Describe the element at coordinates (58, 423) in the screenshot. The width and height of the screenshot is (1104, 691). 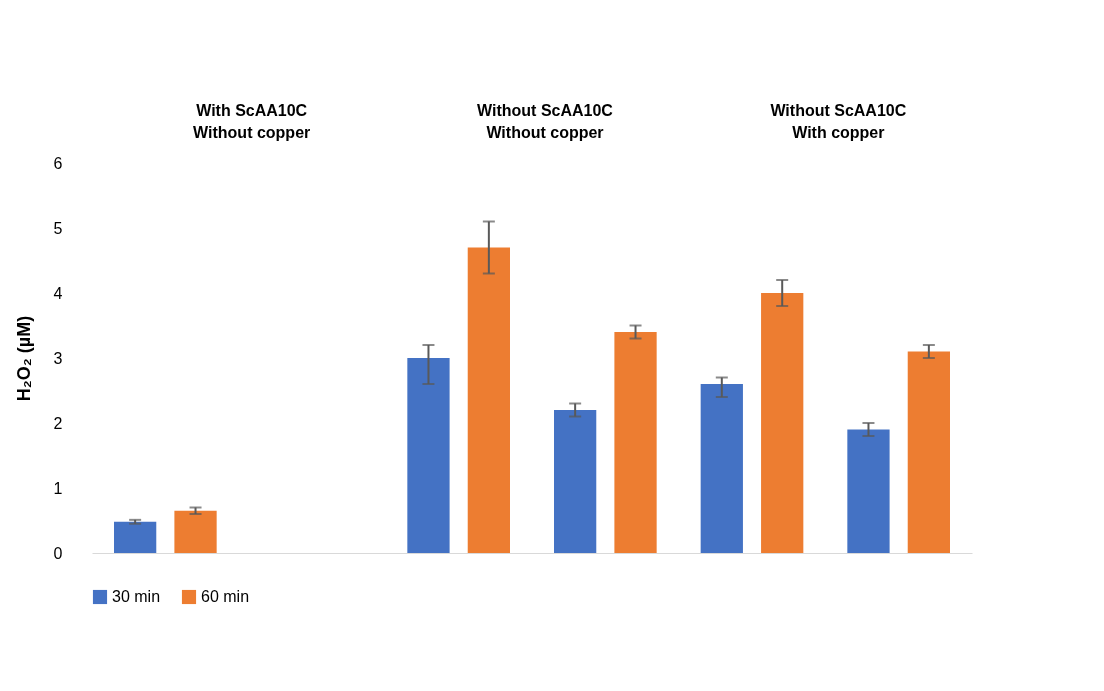
I see `y-tick-label: 2` at that location.